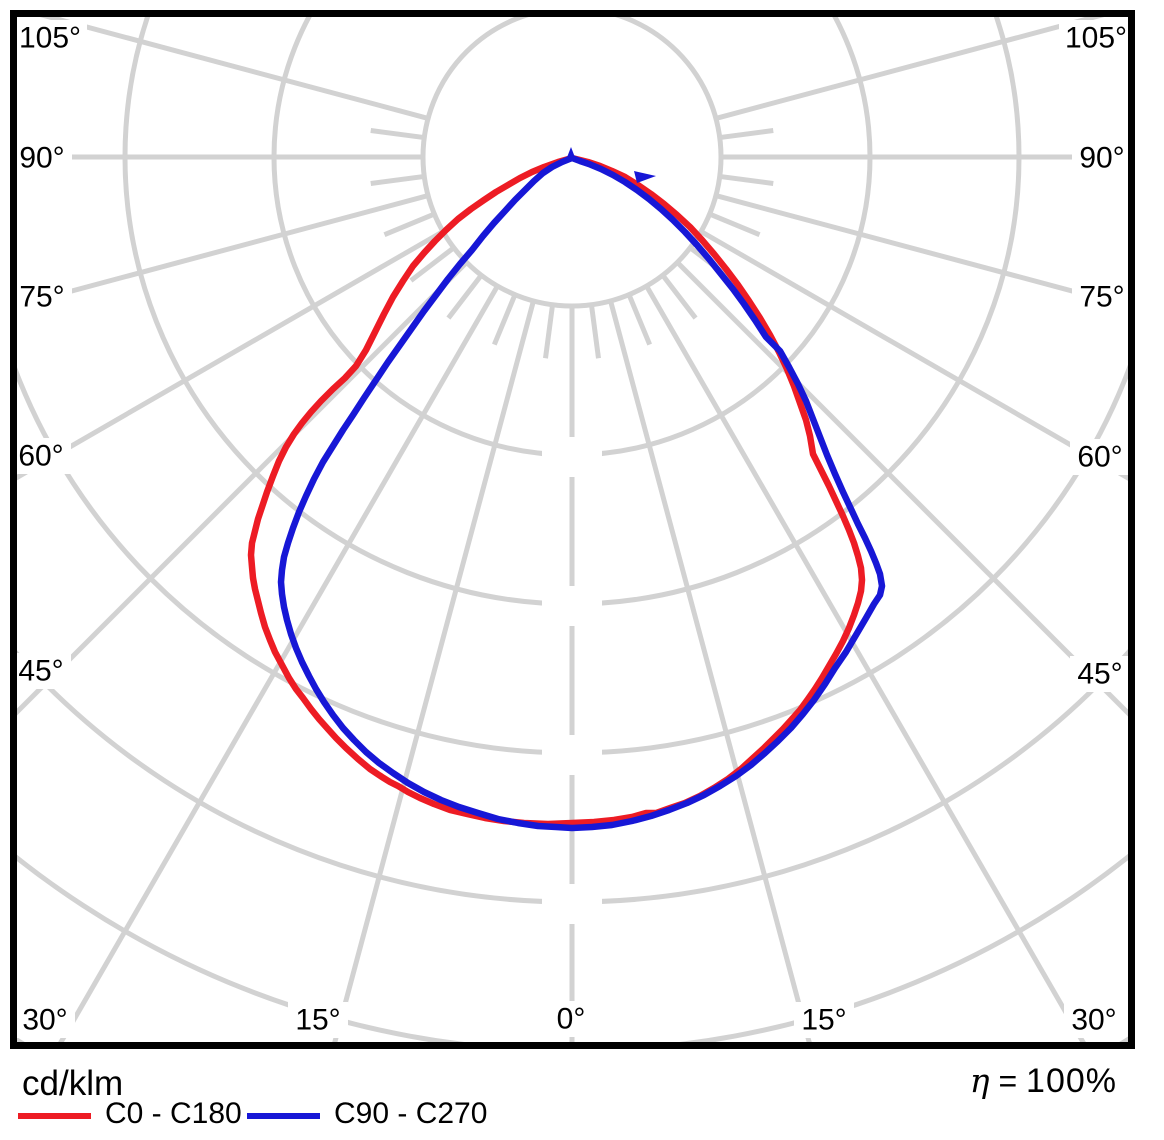 The width and height of the screenshot is (1164, 1140). What do you see at coordinates (645, 177) in the screenshot?
I see `blue-kink-marker` at bounding box center [645, 177].